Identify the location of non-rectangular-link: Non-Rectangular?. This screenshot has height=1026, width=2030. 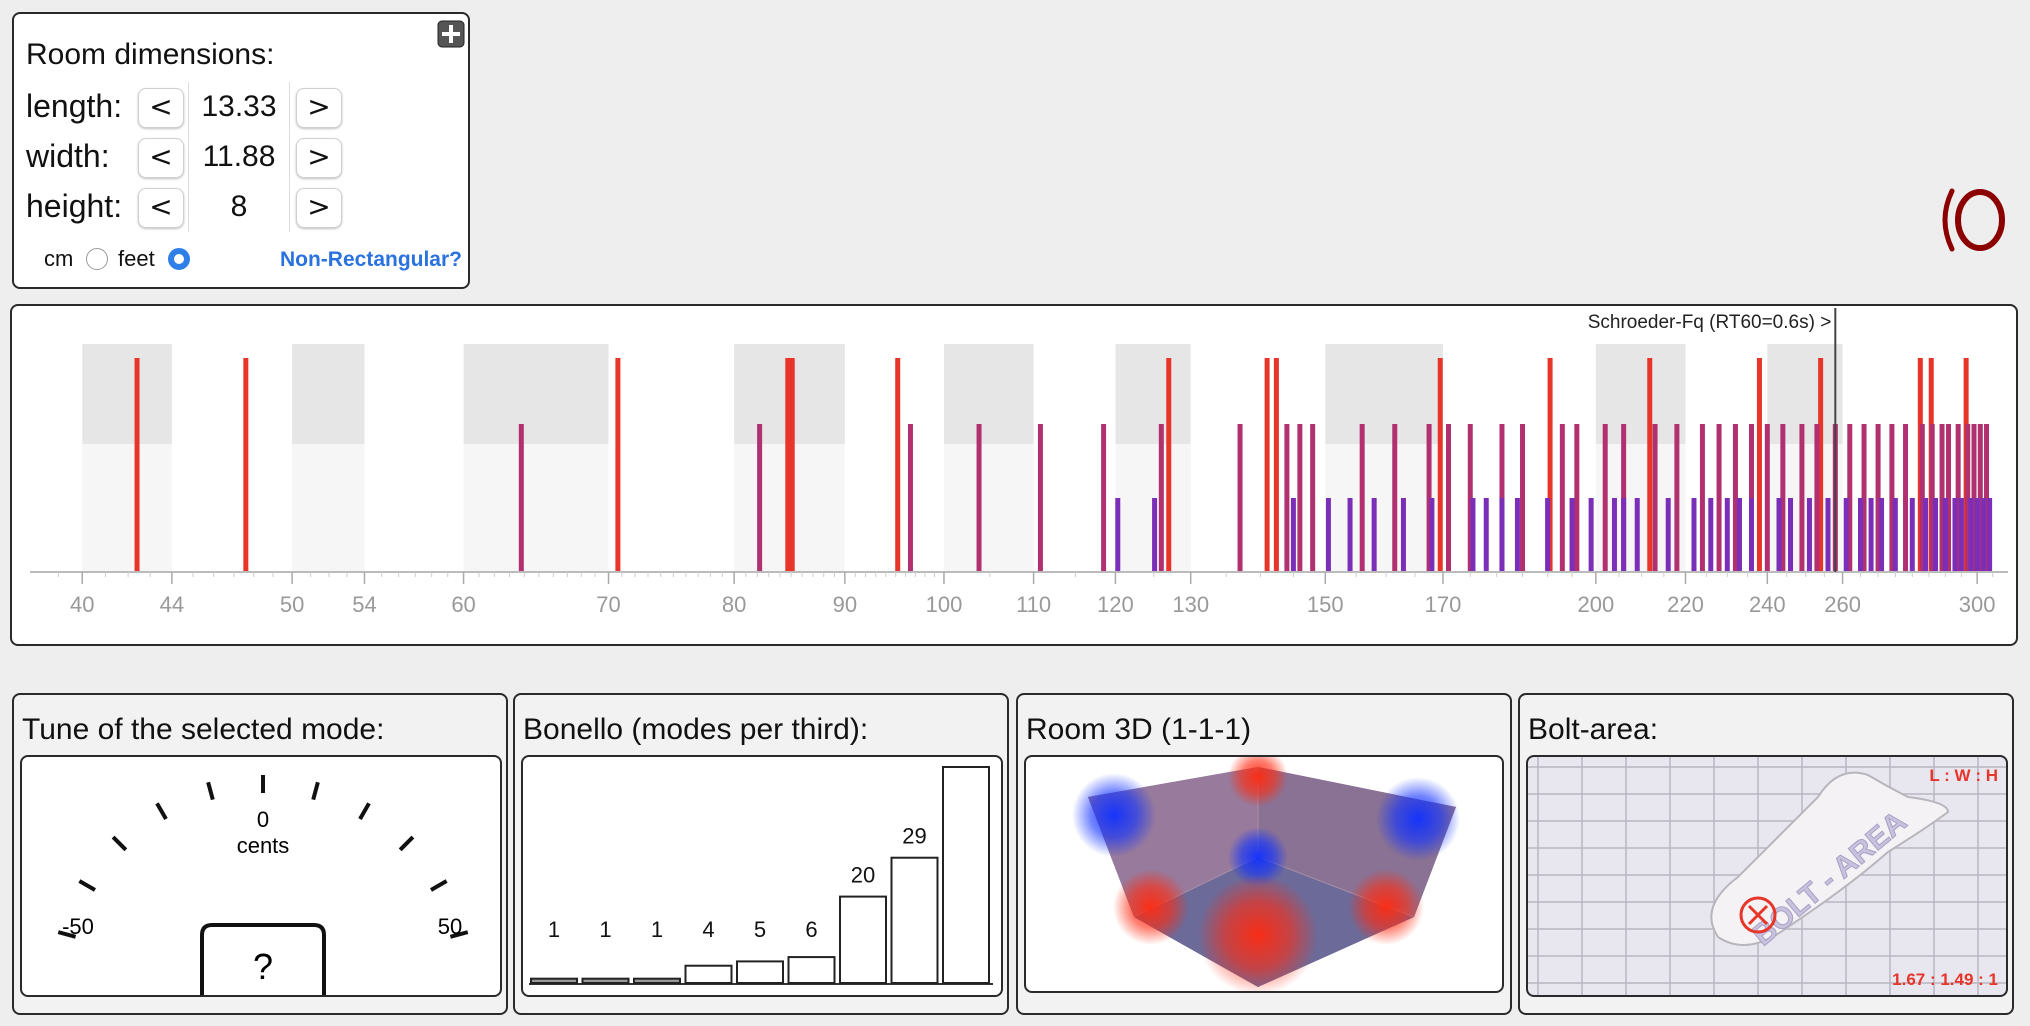
(370, 259).